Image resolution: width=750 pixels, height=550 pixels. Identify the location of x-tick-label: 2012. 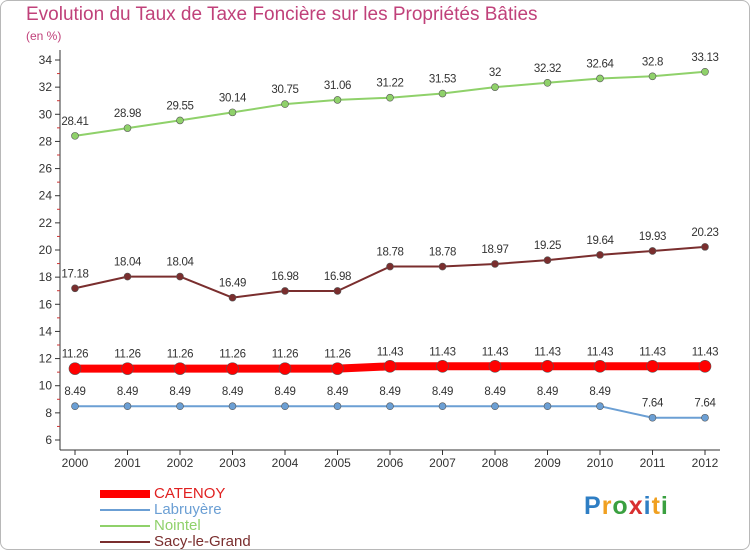
(705, 463).